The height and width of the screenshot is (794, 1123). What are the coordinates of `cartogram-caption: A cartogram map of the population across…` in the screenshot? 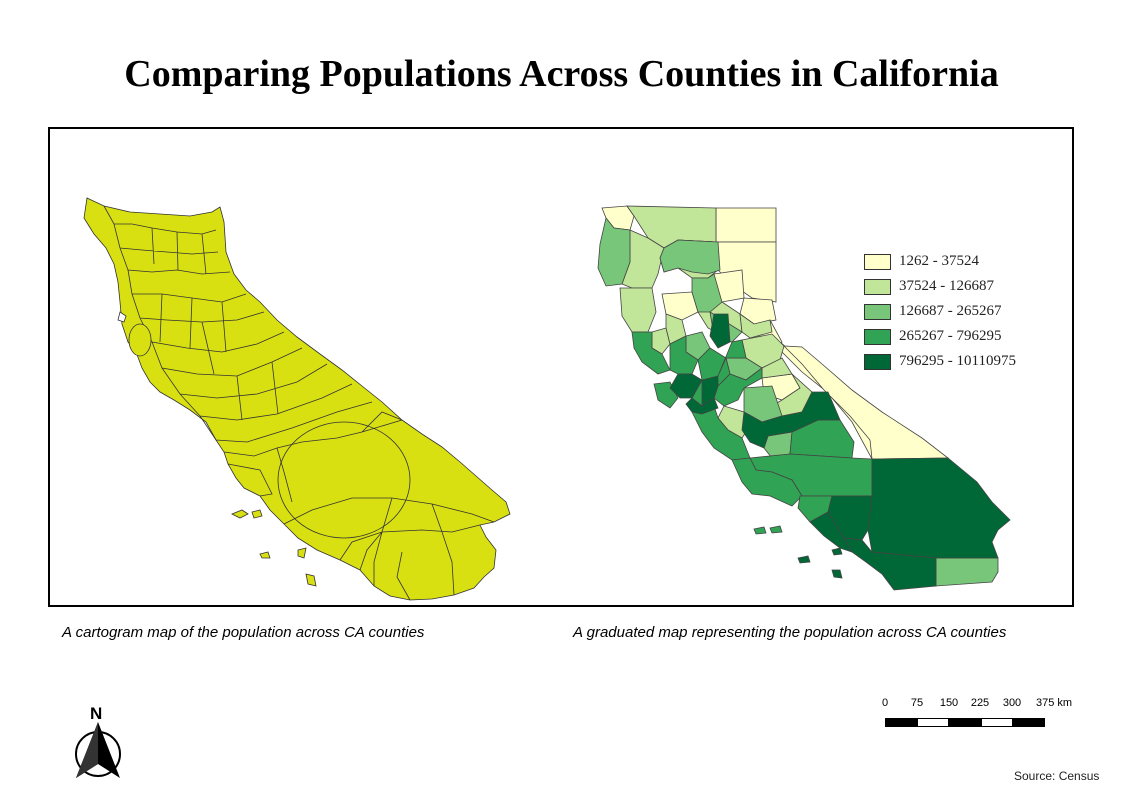 It's located at (243, 632).